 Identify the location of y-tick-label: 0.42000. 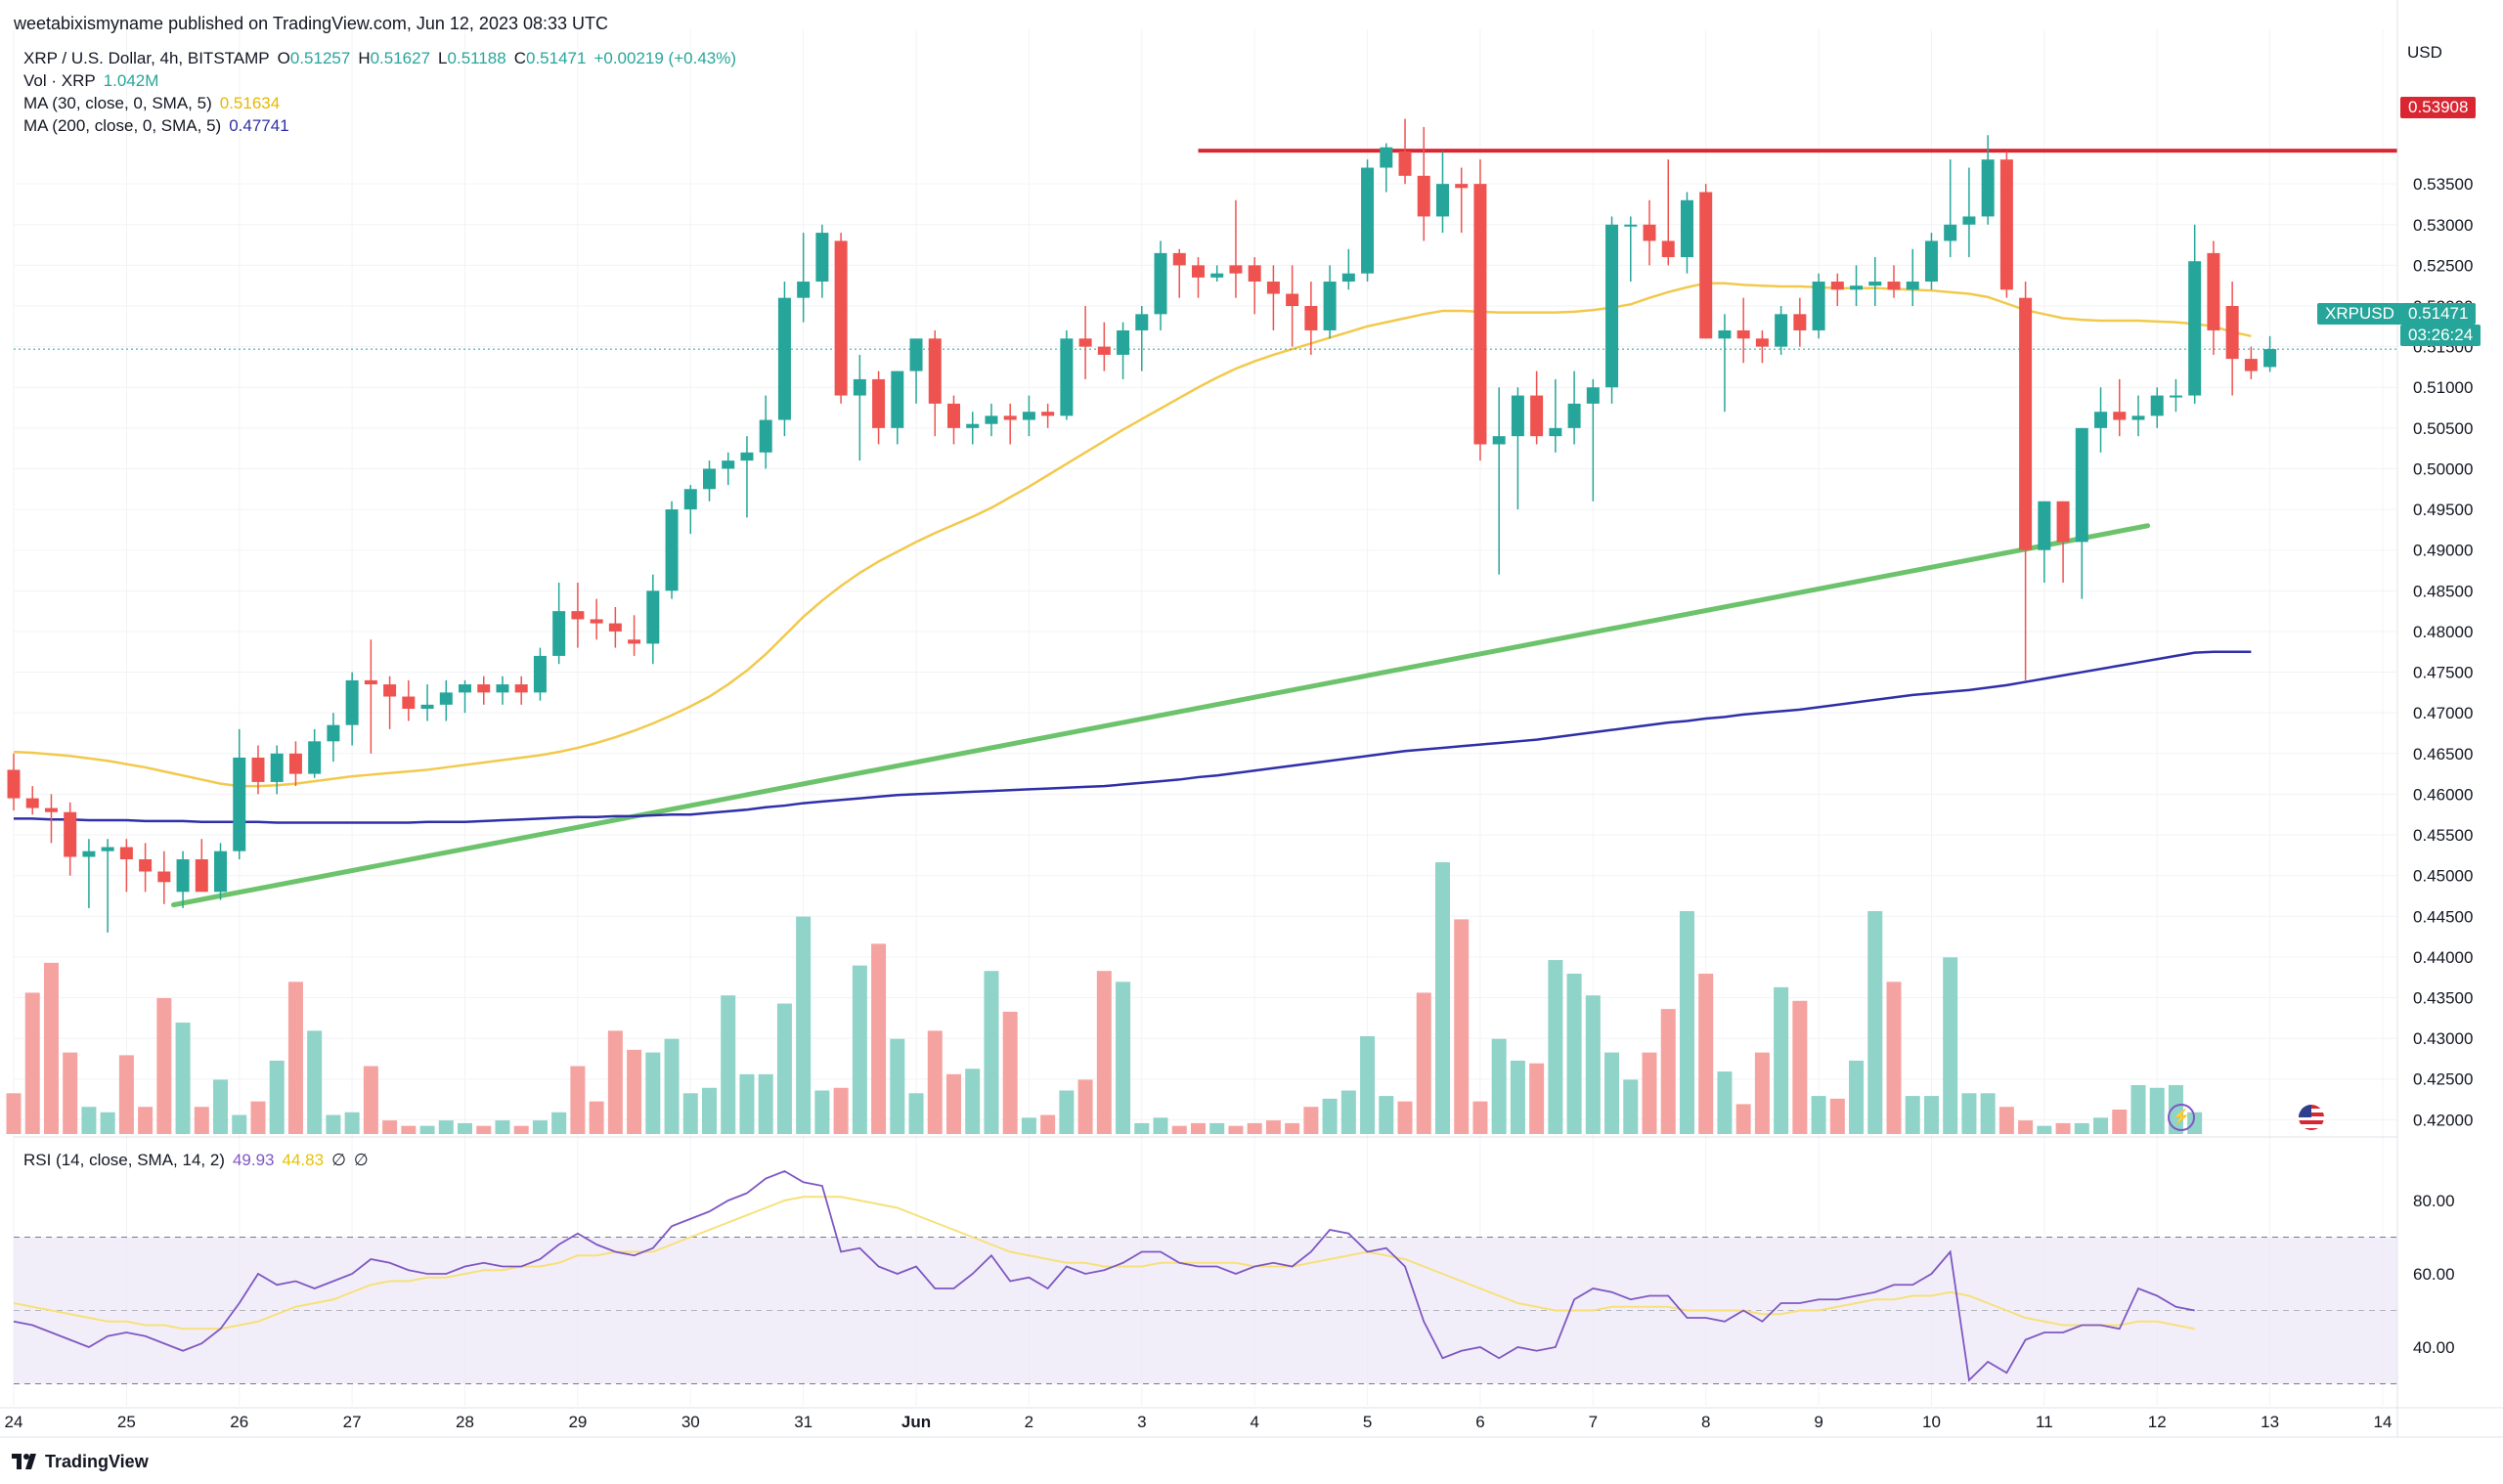
(2443, 1120).